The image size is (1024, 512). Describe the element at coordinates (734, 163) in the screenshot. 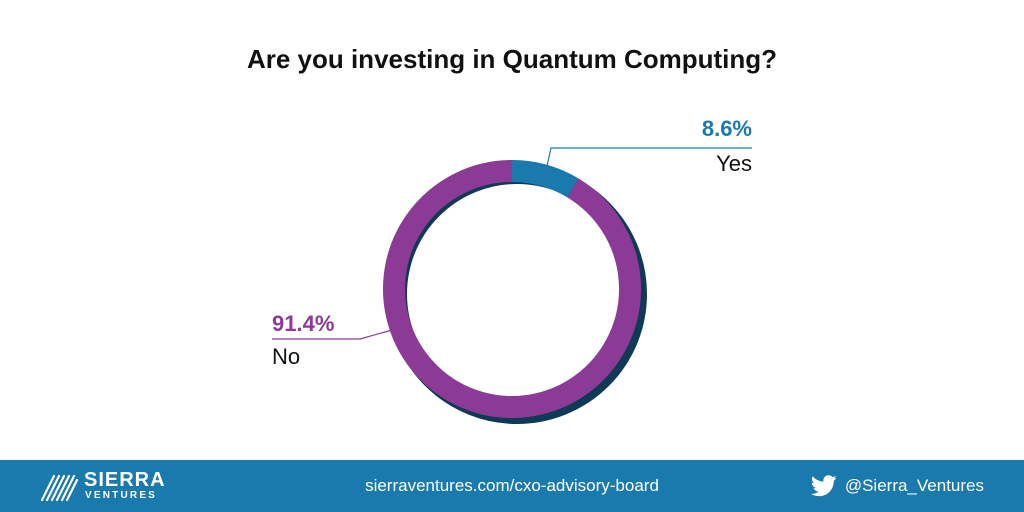

I see `category-label-yes: Yes` at that location.